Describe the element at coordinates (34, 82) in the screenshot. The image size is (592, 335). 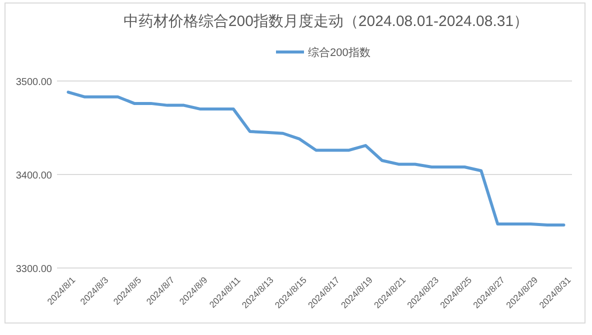
I see `y-tick-label: 3500.00` at that location.